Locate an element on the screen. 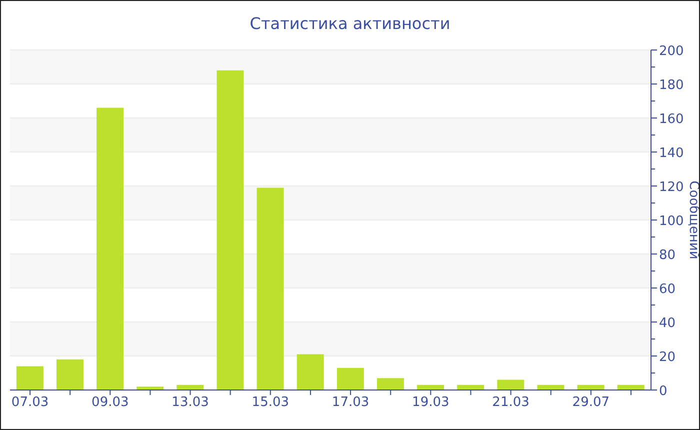  y-tick-label: 120 is located at coordinates (671, 187).